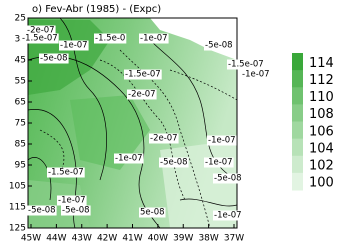  What do you see at coordinates (20, 19) in the screenshot?
I see `y-tick-label: 25` at bounding box center [20, 19].